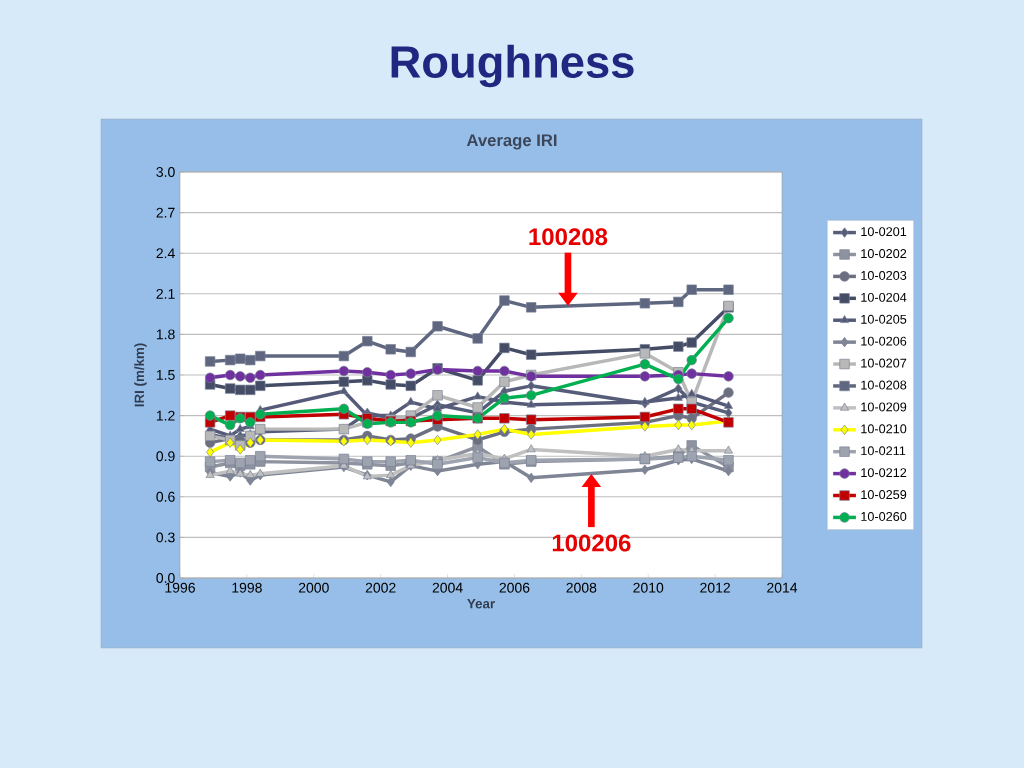 The image size is (1024, 768). Describe the element at coordinates (648, 587) in the screenshot. I see `x-tick-label: 2010` at that location.